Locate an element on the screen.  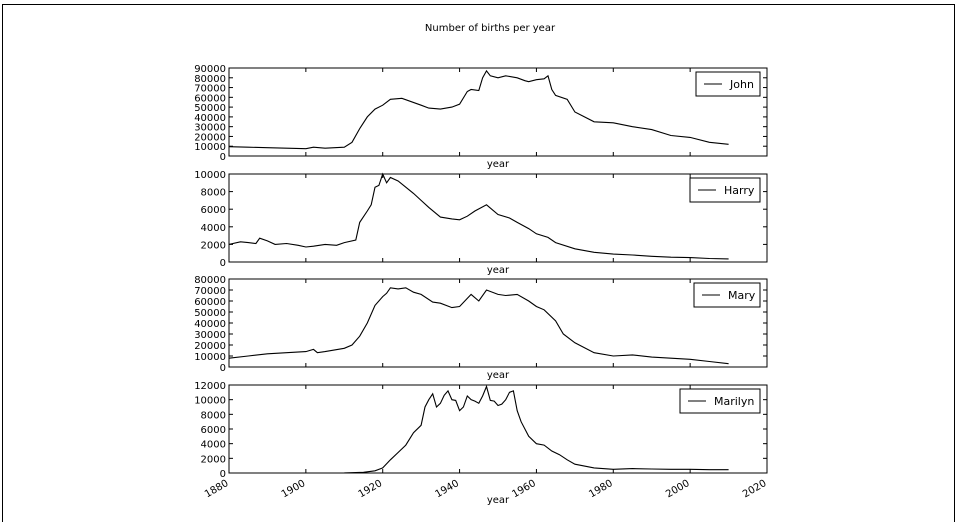
x-tick-label: 2000 is located at coordinates (678, 489).